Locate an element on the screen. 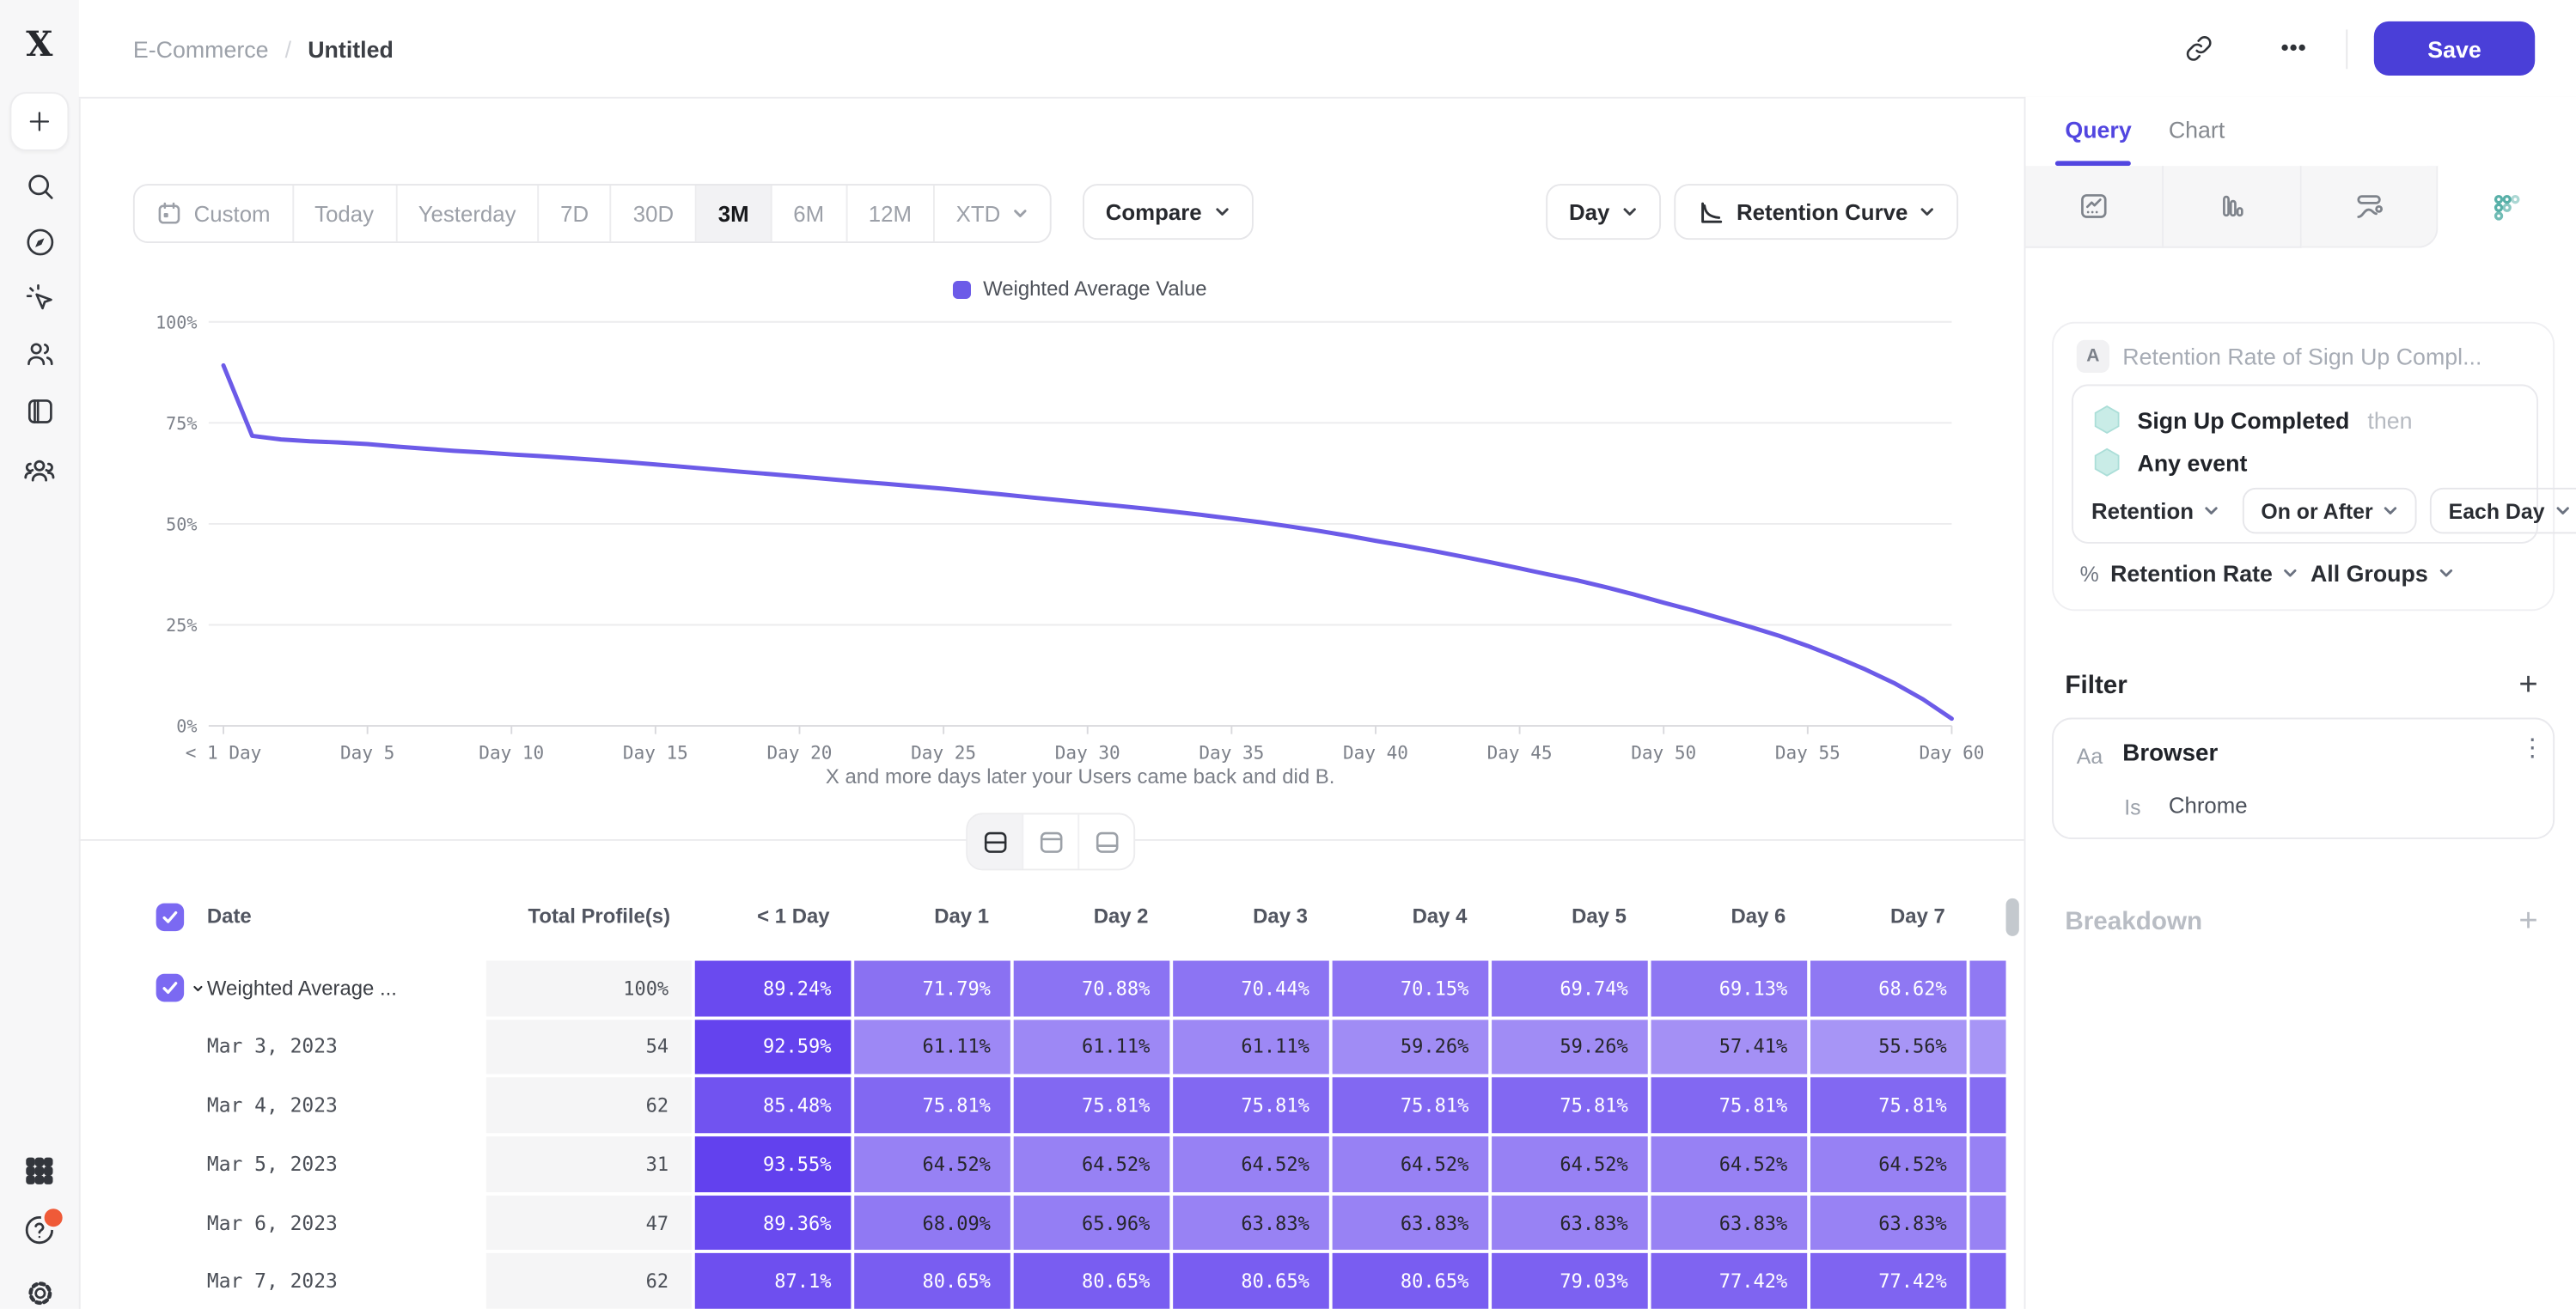 The image size is (2576, 1309). column-header: Day 1 is located at coordinates (962, 916).